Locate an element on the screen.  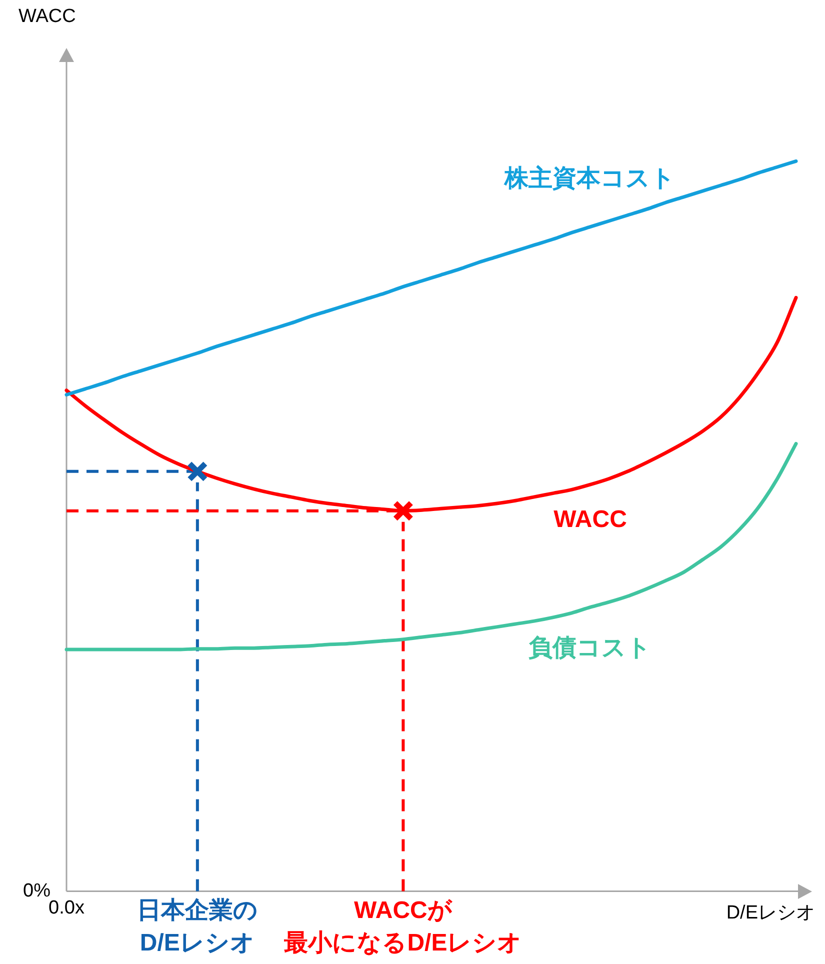
series-label: 株主資本コスト is located at coordinates (590, 178).